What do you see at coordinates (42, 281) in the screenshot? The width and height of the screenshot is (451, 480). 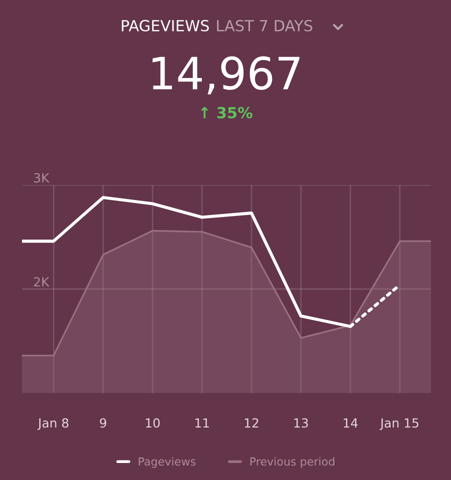 I see `y-tick-label: 2K` at bounding box center [42, 281].